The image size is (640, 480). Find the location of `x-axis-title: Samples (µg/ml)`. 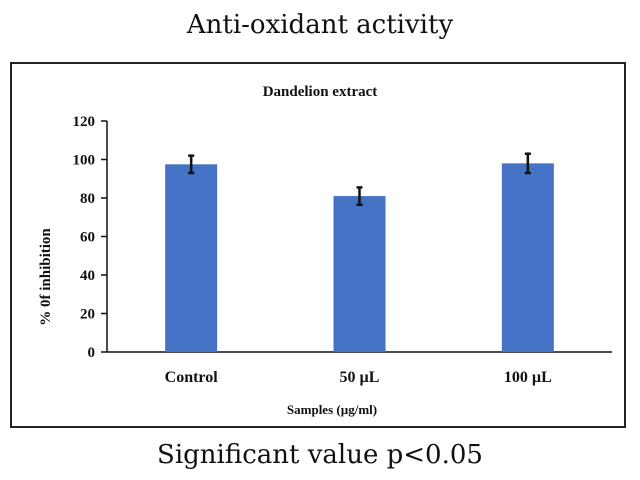

x-axis-title: Samples (µg/ml) is located at coordinates (332, 409).